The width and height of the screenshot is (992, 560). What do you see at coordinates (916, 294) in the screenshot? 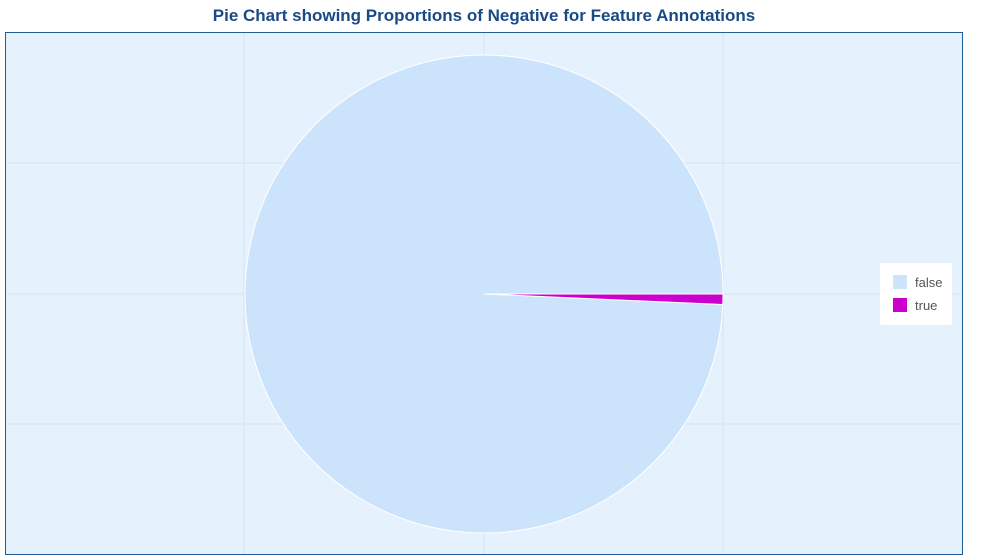
I see `legend: false true` at bounding box center [916, 294].